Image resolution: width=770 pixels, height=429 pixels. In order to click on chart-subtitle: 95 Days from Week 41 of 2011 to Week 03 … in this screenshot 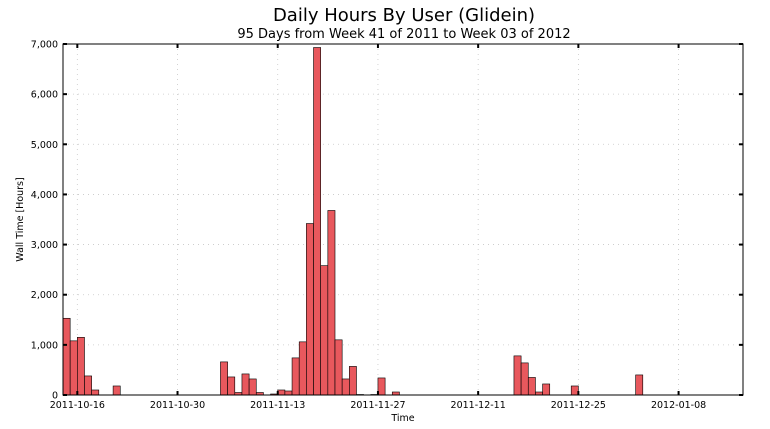, I will do `click(403, 34)`.